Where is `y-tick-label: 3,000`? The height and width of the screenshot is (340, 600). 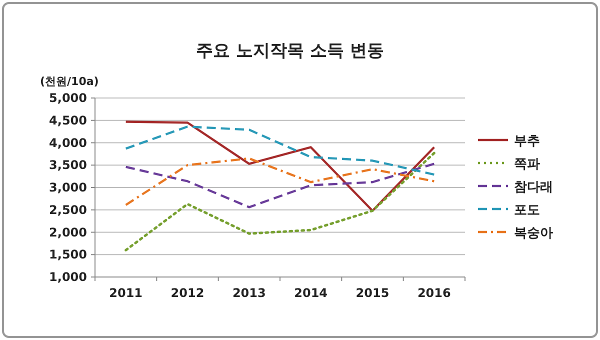 y-tick-label: 3,000 is located at coordinates (68, 187).